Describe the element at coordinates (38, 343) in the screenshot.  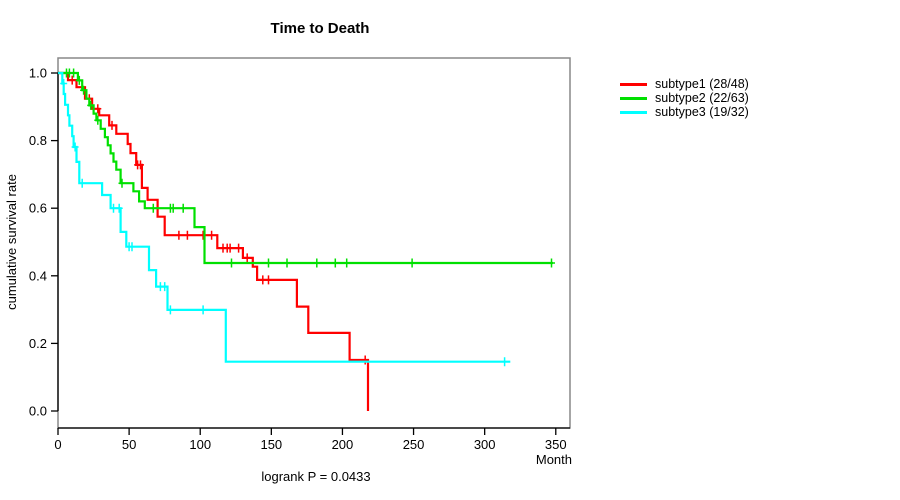
I see `y-tick-label: 0.2` at that location.